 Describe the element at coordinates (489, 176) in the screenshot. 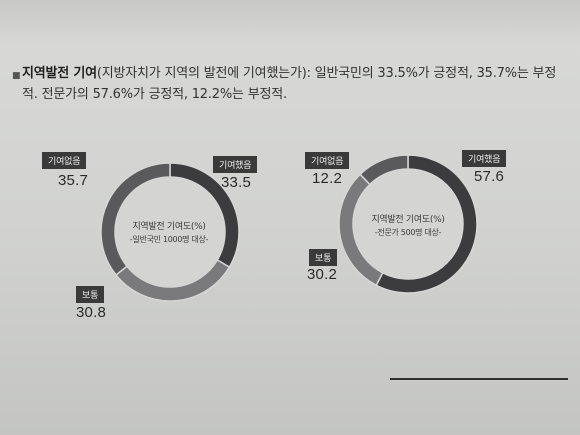

I see `slice-value-contributed: 57.6` at that location.